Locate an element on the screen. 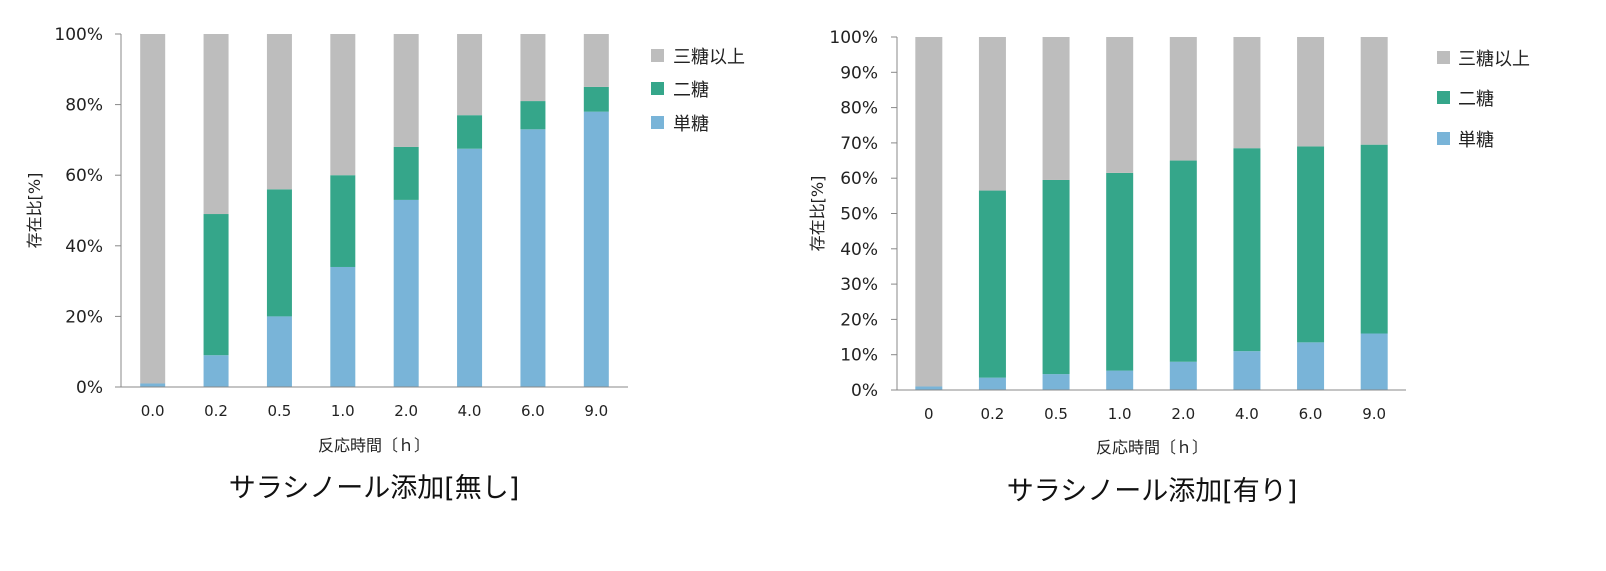  x-tick-label: 0 is located at coordinates (929, 414).